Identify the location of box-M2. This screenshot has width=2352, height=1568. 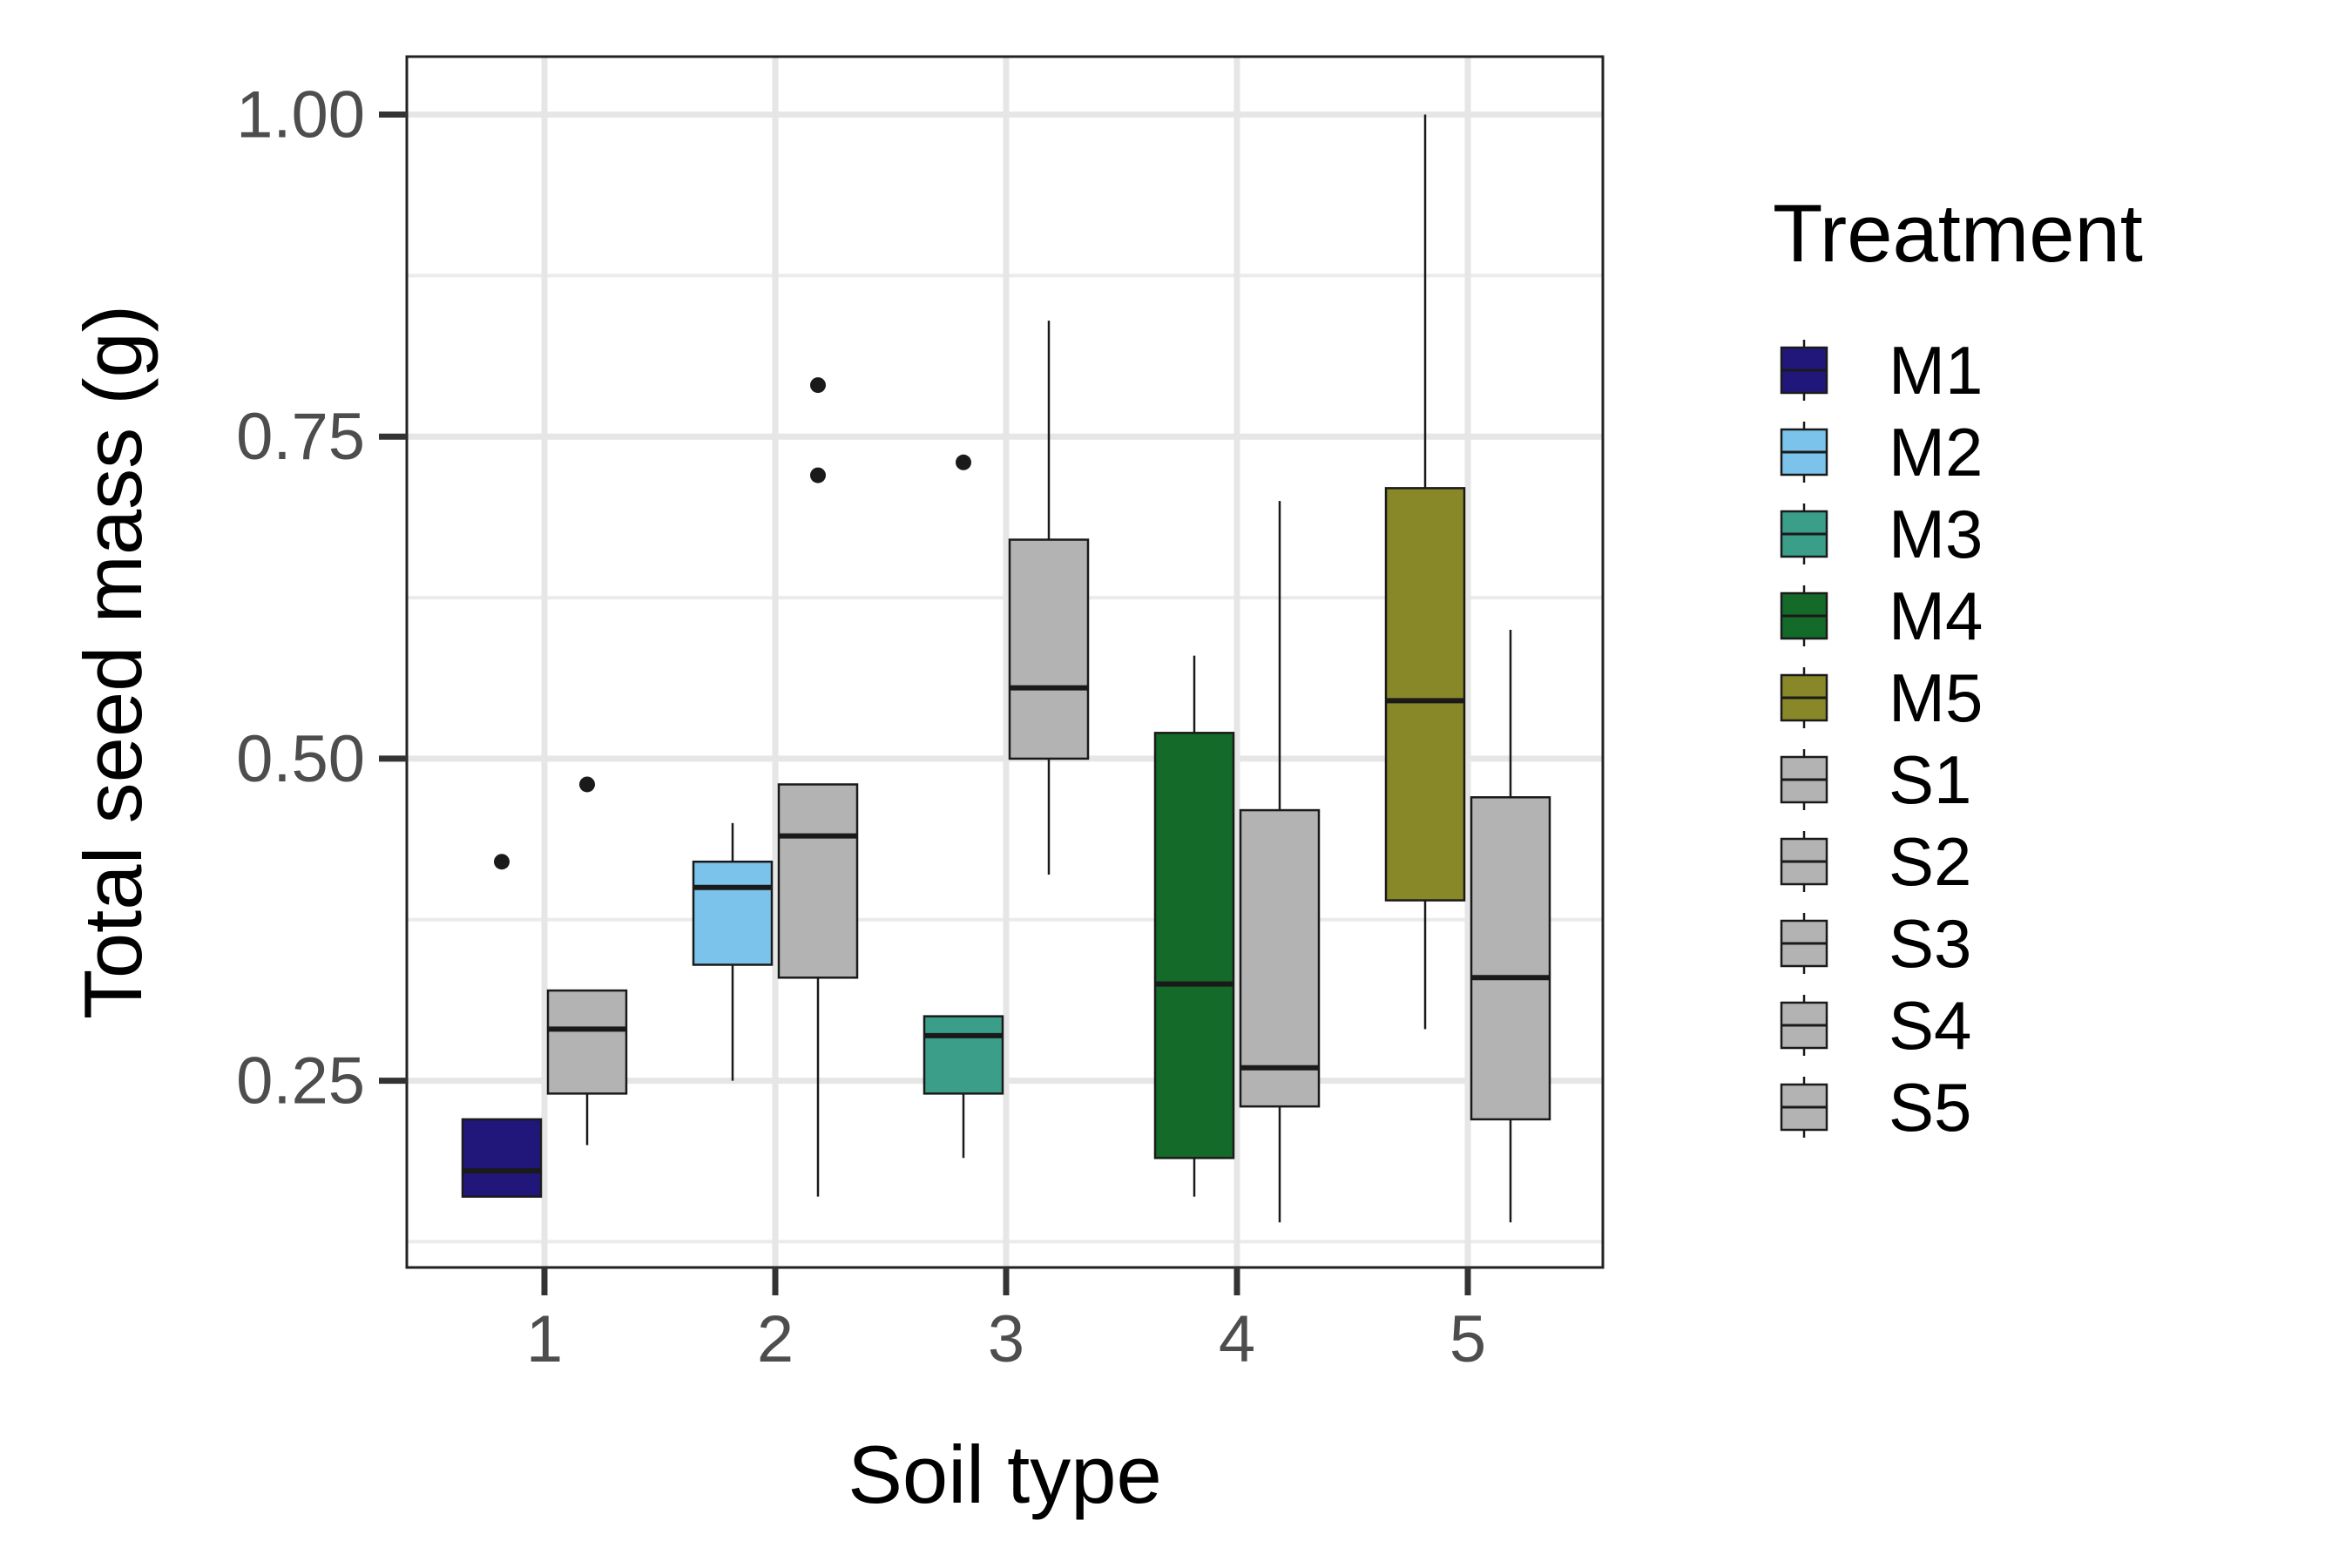
(733, 952).